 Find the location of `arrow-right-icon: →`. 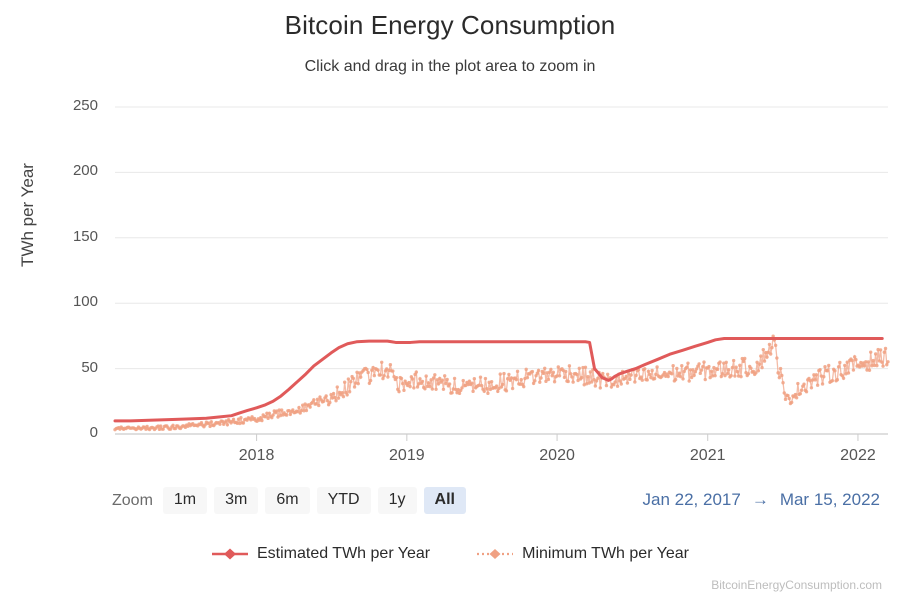

arrow-right-icon: → is located at coordinates (760, 499).